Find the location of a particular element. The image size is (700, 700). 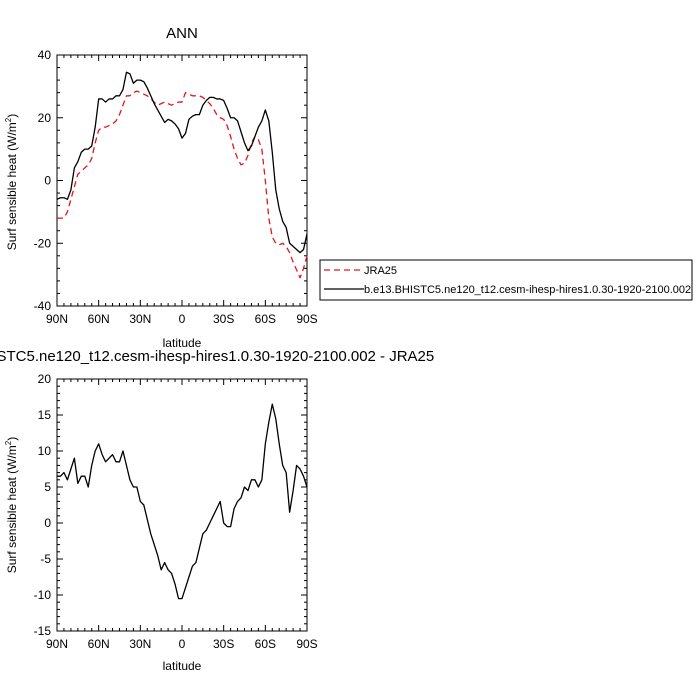

bottom-xtick-label: 30S is located at coordinates (223, 644).